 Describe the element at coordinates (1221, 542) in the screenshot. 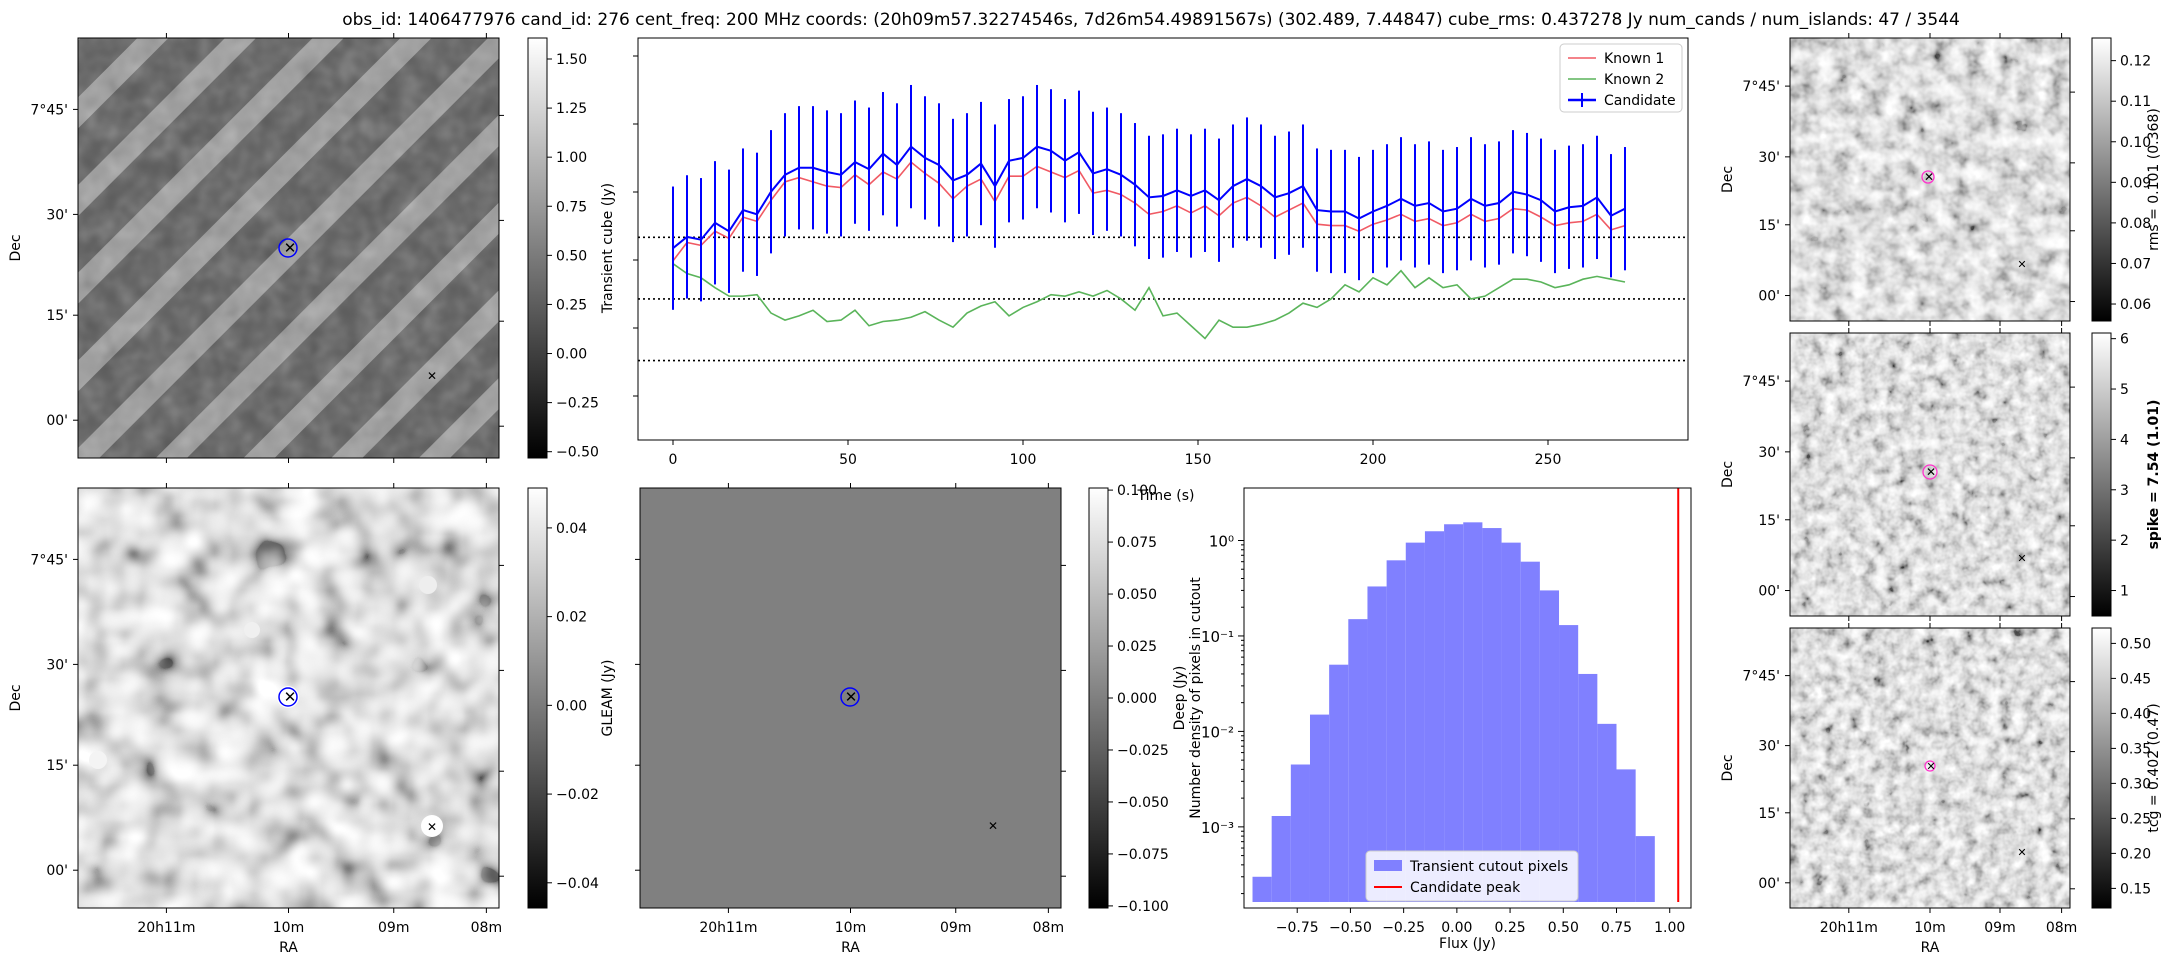

I see `y-tick-label: 10⁰` at that location.